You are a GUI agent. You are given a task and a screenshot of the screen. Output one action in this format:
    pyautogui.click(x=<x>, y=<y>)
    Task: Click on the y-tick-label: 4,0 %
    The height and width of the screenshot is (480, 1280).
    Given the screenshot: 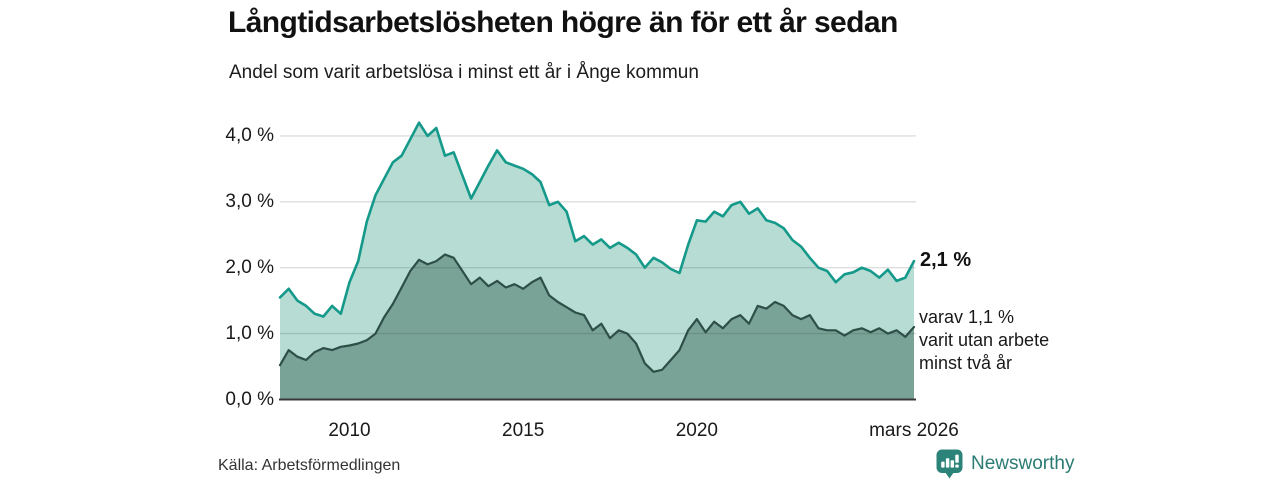 What is the action you would take?
    pyautogui.click(x=249, y=135)
    